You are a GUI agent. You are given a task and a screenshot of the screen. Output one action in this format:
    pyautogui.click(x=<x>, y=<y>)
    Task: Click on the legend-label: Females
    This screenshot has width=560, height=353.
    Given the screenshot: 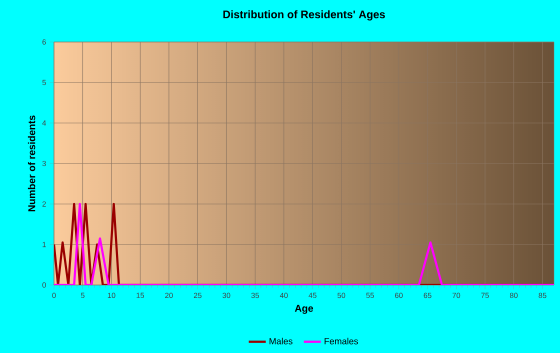 What is the action you would take?
    pyautogui.click(x=341, y=341)
    